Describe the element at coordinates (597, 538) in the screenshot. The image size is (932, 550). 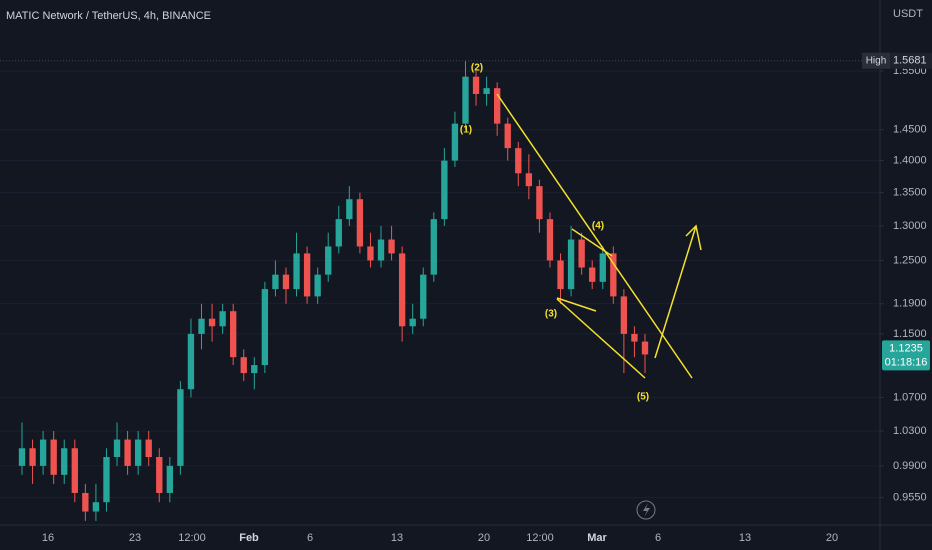
I see `x-tick-label: Mar` at that location.